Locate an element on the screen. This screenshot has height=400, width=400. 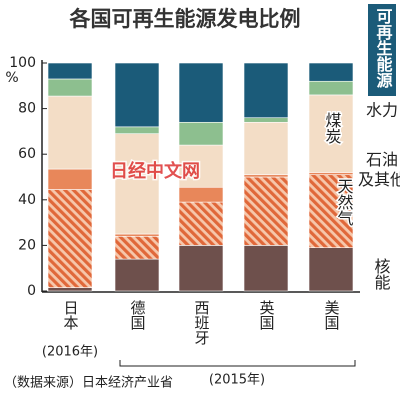
legend-label: 石油及其他 is located at coordinates (379, 169).